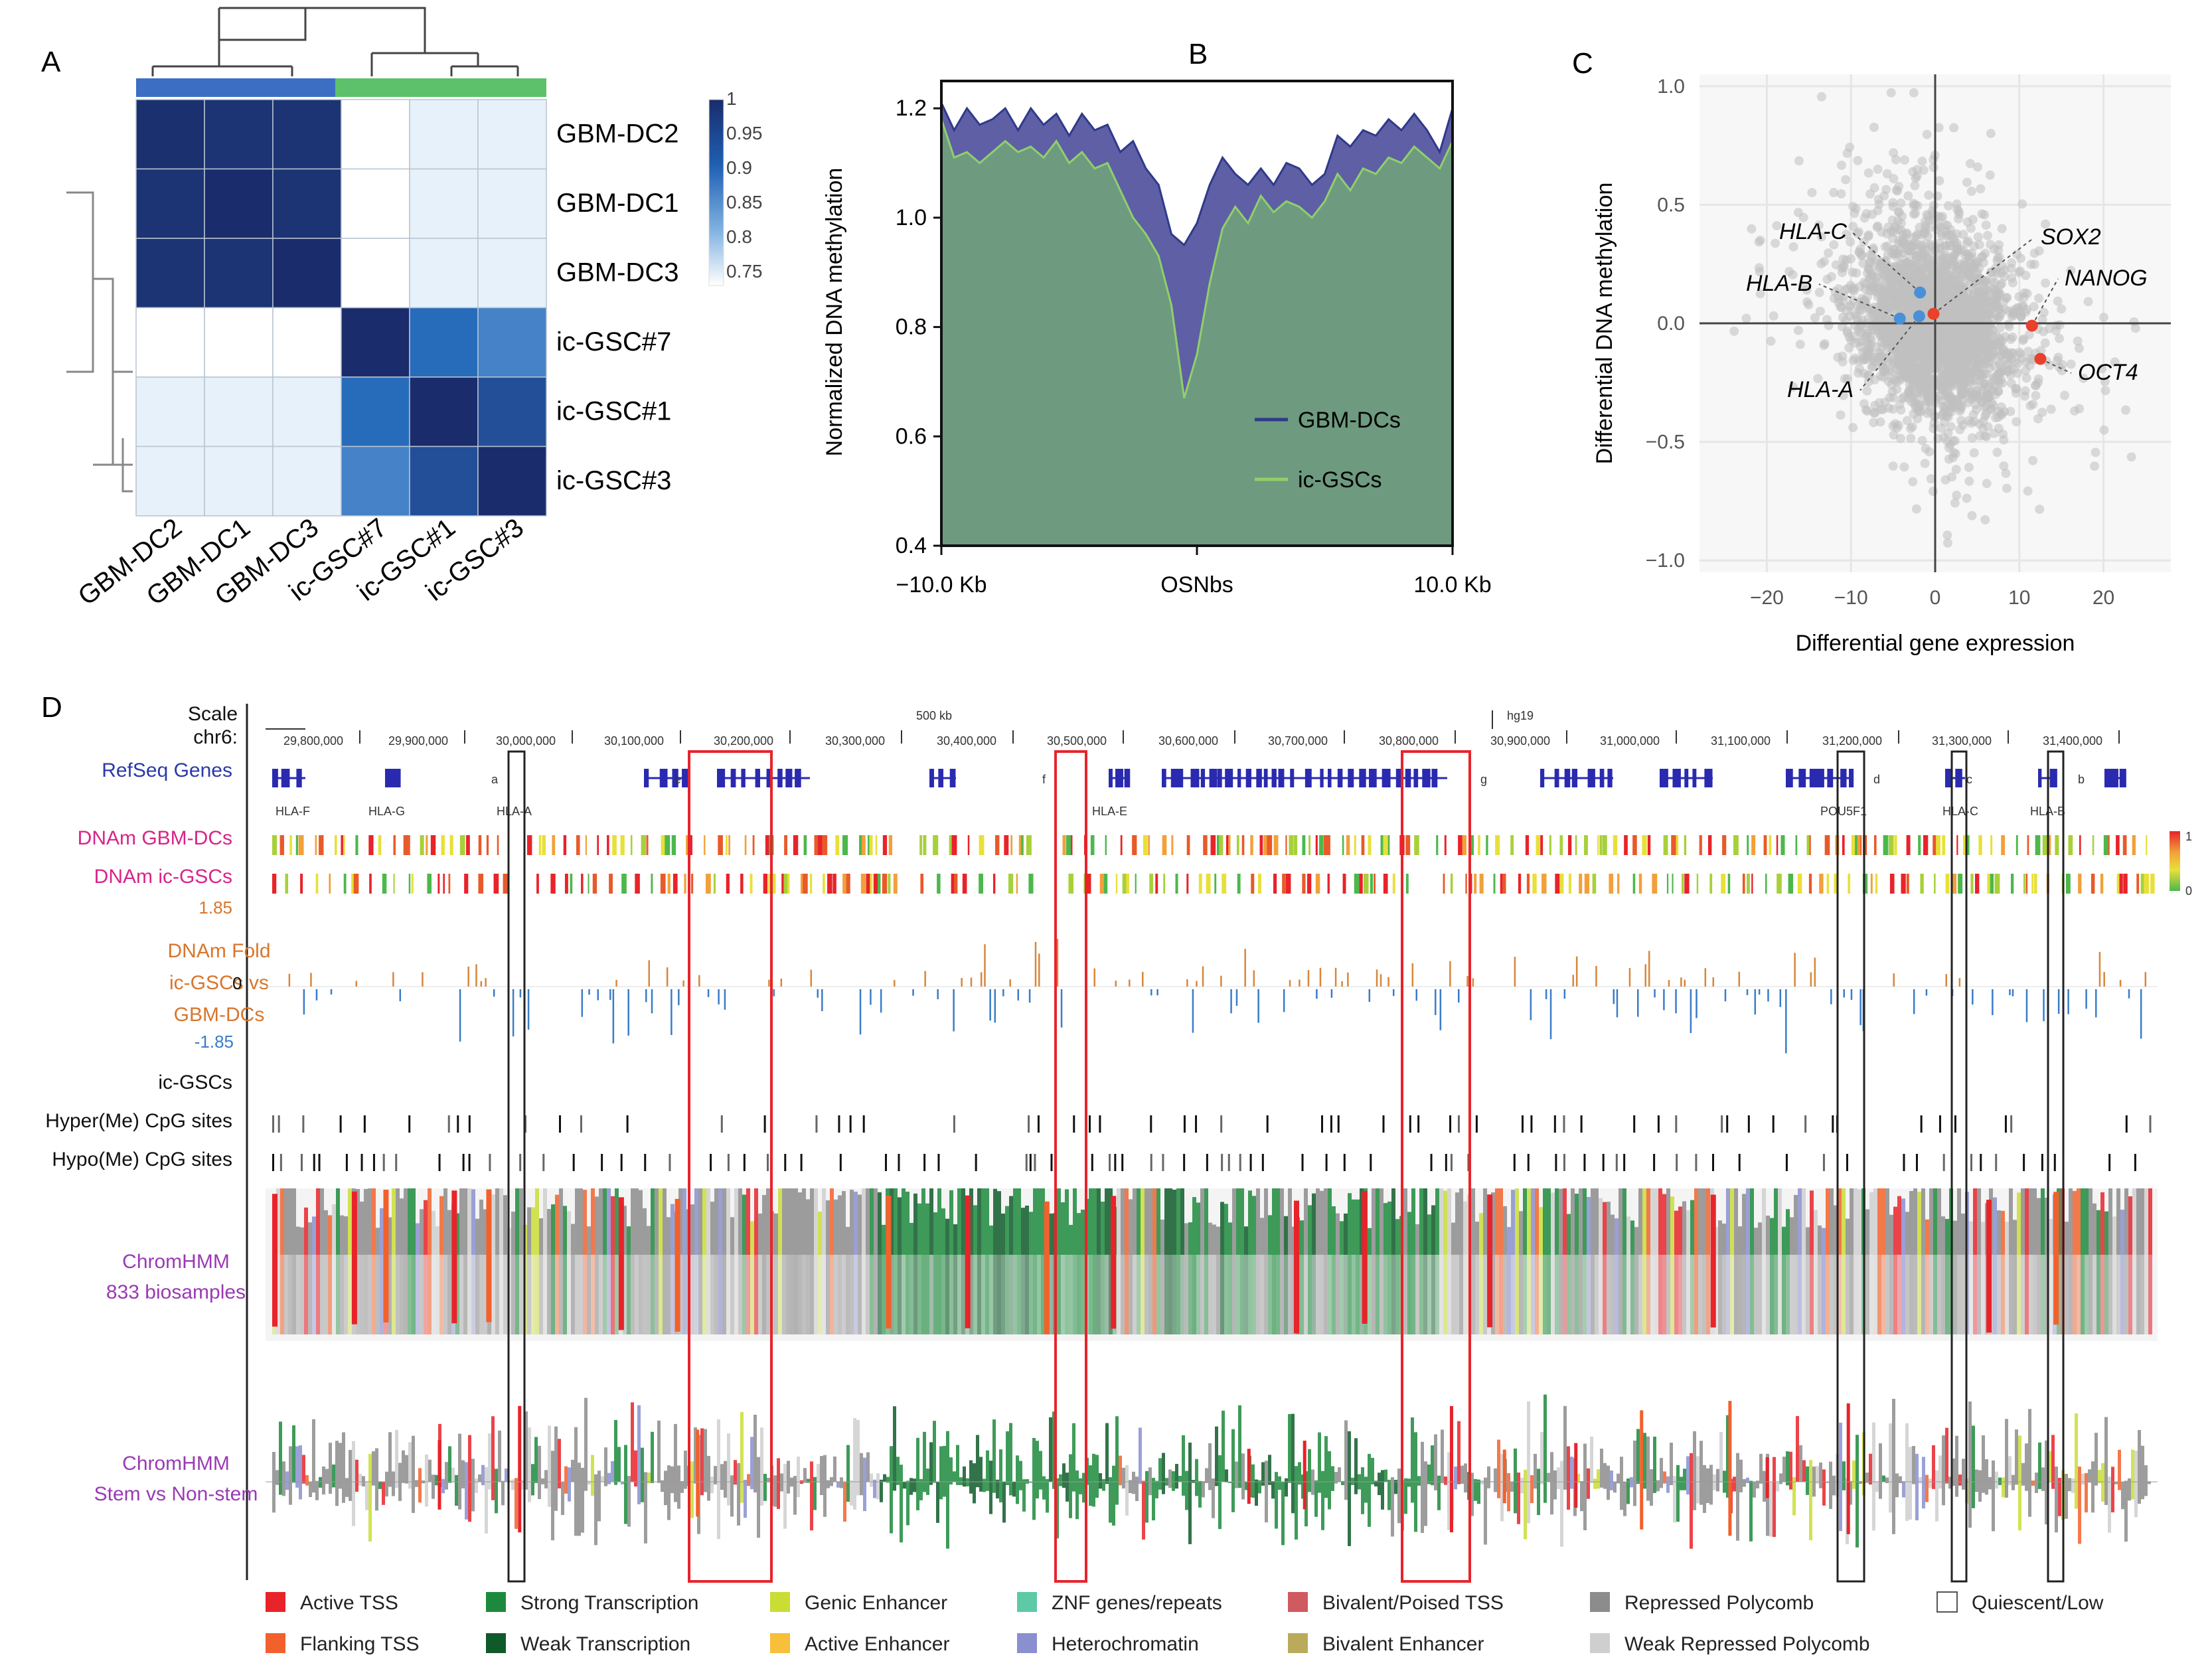  What do you see at coordinates (51, 62) in the screenshot?
I see `panel-label-a: A` at bounding box center [51, 62].